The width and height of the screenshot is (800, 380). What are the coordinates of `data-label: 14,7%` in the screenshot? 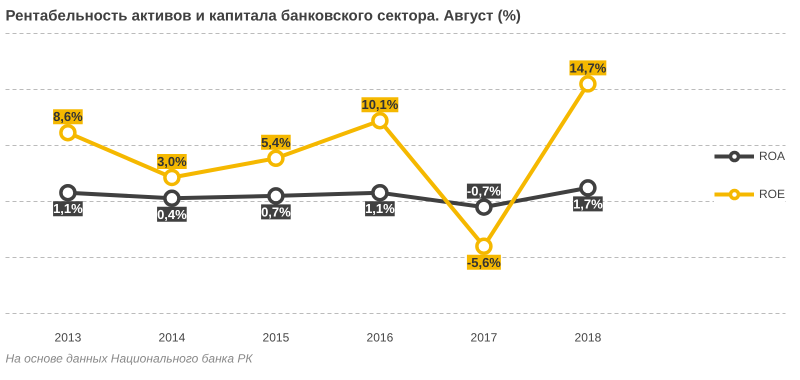 It's located at (588, 68).